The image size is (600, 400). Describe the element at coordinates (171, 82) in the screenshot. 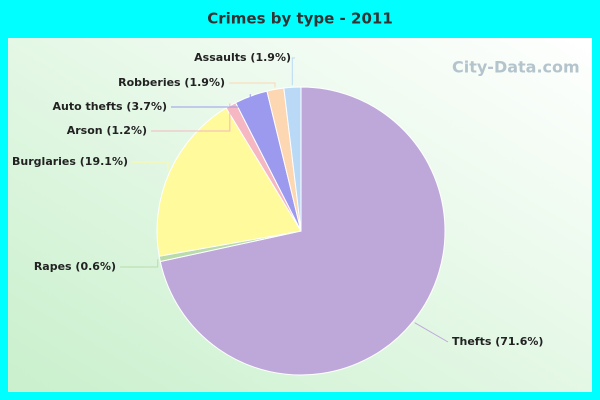

I see `slice-label: Robberies (1.9%)` at that location.